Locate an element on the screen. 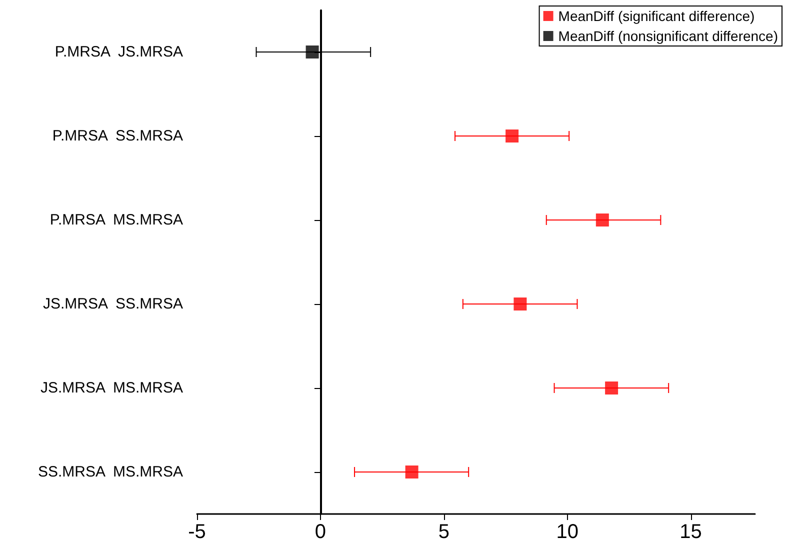 This screenshot has height=554, width=786. x-tick-label: 15 is located at coordinates (691, 532).